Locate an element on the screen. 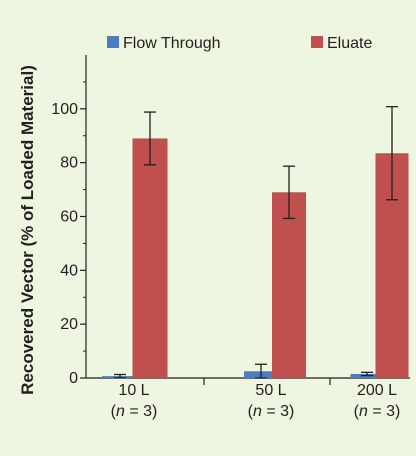 Image resolution: width=416 pixels, height=456 pixels. y-tick-label: 80 is located at coordinates (69, 163).